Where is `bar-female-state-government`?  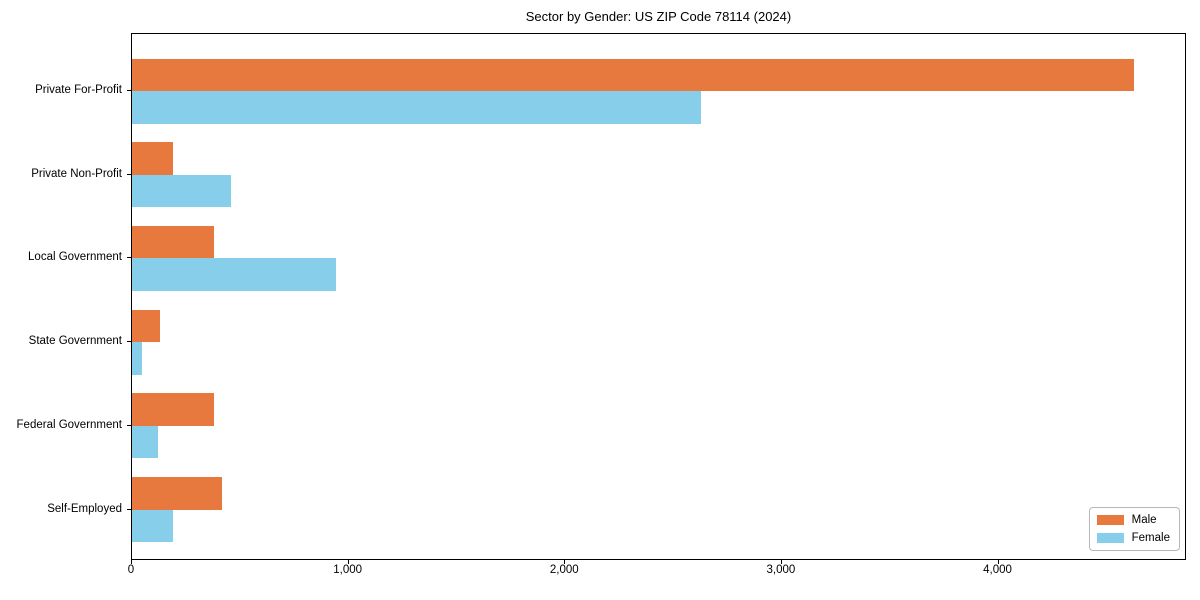 bar-female-state-government is located at coordinates (137, 358).